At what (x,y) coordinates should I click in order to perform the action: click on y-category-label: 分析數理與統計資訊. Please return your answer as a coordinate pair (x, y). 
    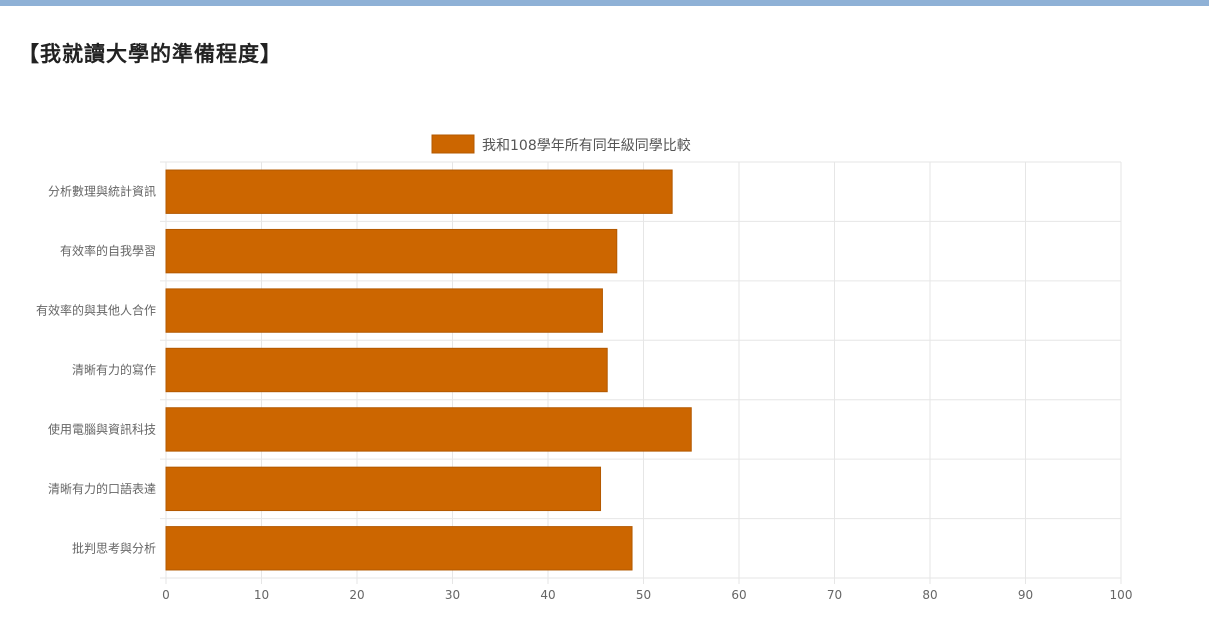
    Looking at the image, I should click on (102, 191).